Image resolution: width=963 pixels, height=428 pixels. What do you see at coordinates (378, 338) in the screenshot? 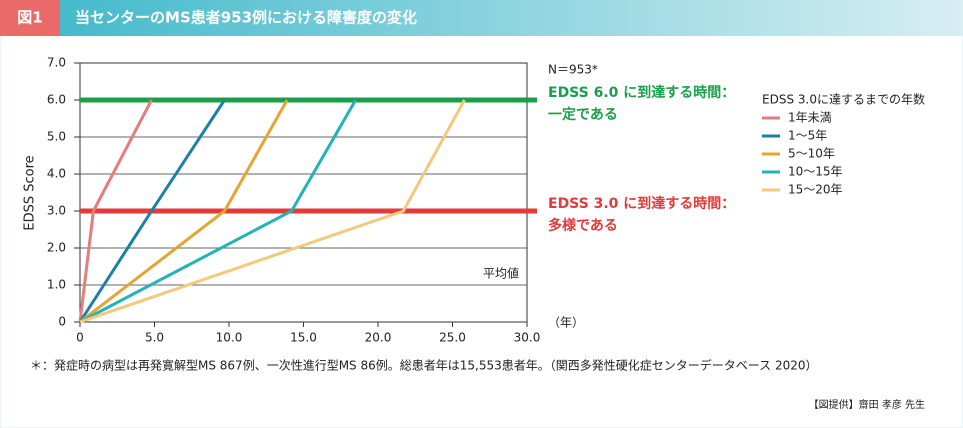
I see `x-tick-label: 20.0` at bounding box center [378, 338].